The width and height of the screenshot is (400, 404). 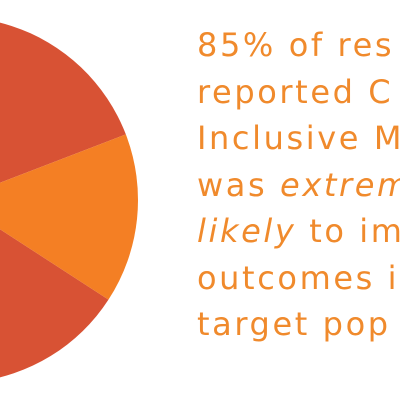 I want to click on caption-line-6: outcomes i, so click(x=298, y=277).